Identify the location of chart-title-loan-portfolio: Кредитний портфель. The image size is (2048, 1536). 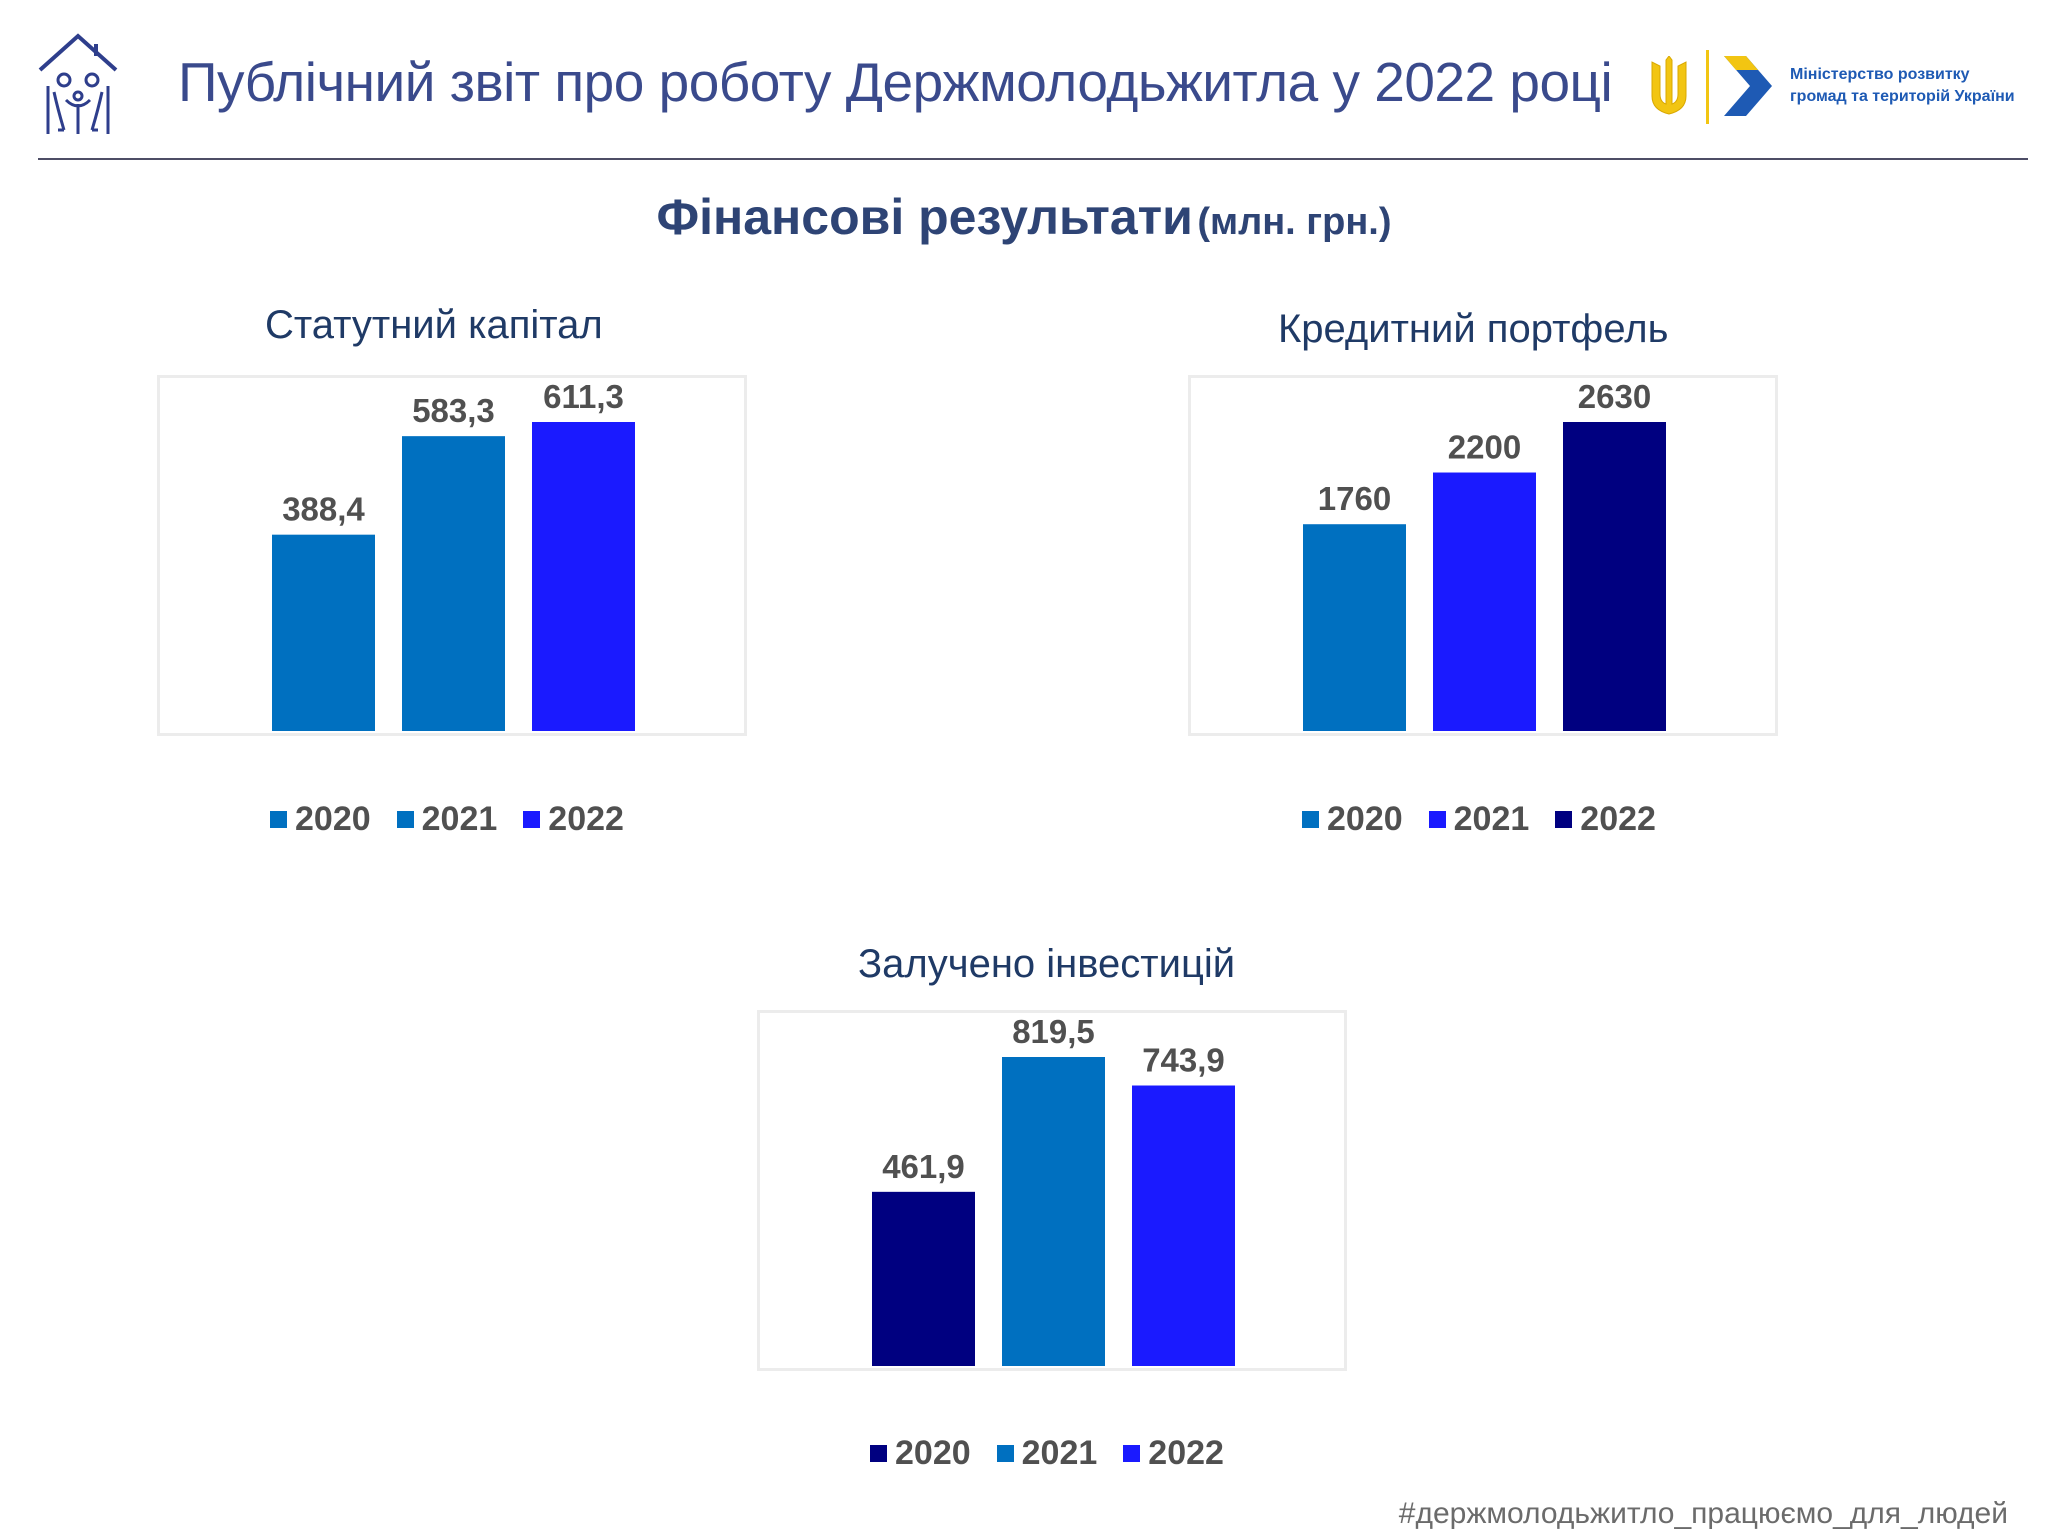
(1473, 329).